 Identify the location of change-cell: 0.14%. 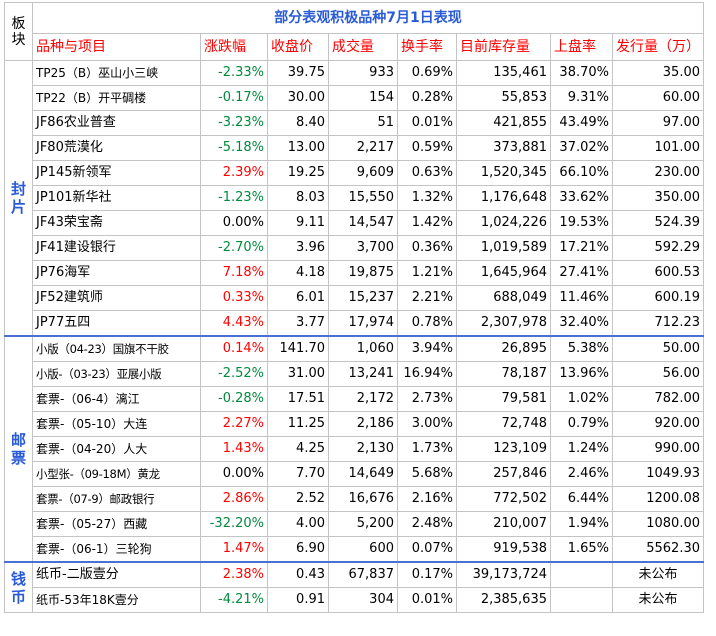
(234, 348).